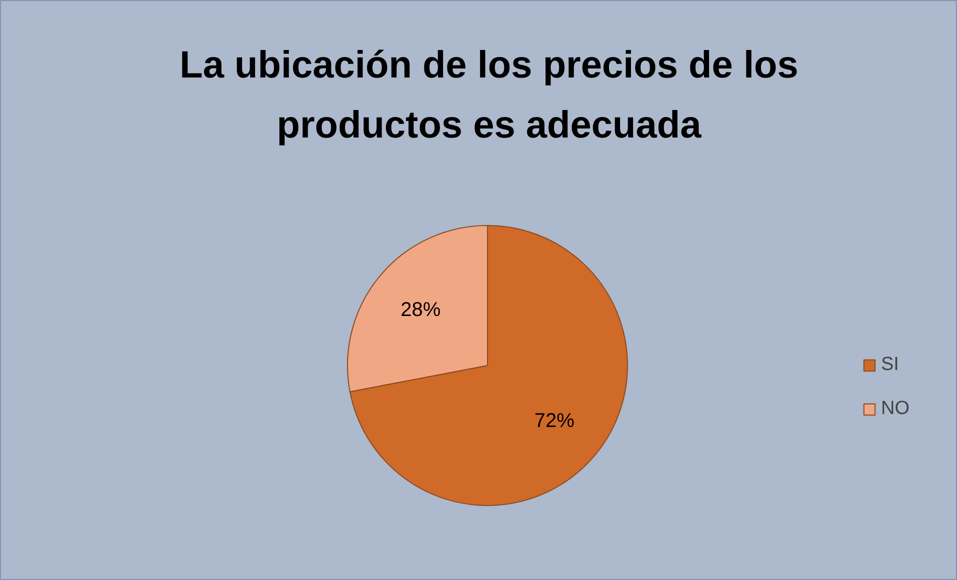  Describe the element at coordinates (420, 310) in the screenshot. I see `data-label: 28%` at that location.